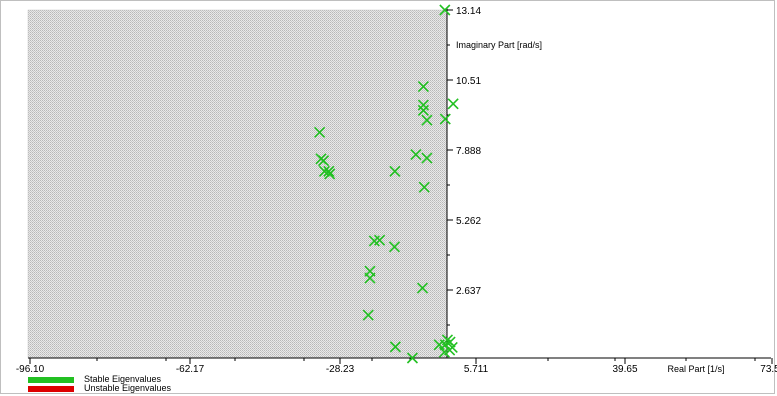 The width and height of the screenshot is (777, 396). Describe the element at coordinates (468, 151) in the screenshot. I see `y-tick-label: 7.888` at that location.